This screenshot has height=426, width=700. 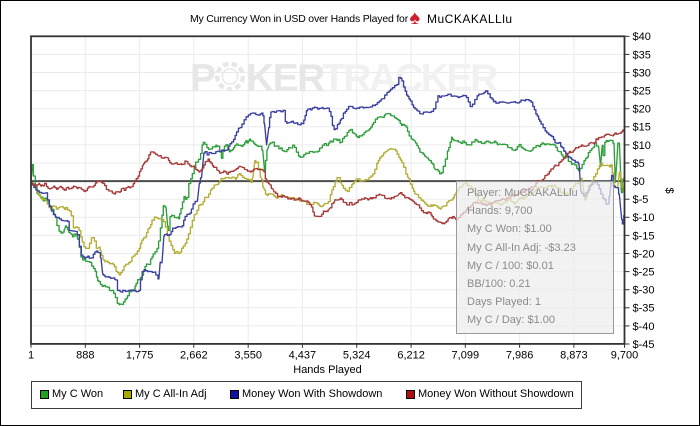 I want to click on svg-text: $30, so click(x=642, y=73).